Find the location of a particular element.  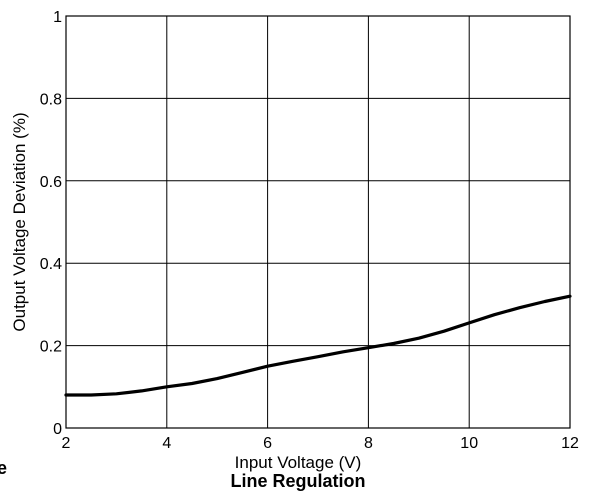

x-tick-label: 8 is located at coordinates (368, 443).